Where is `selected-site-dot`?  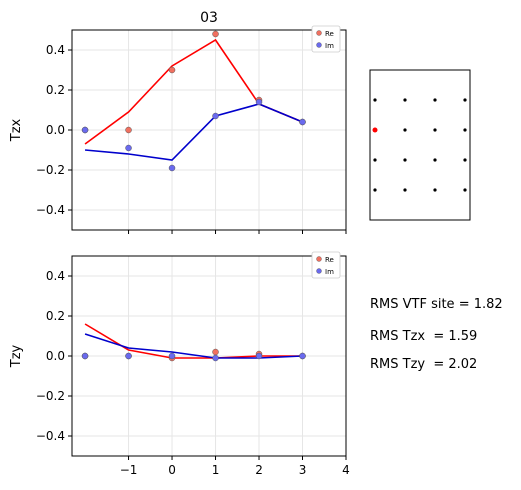 selected-site-dot is located at coordinates (375, 130).